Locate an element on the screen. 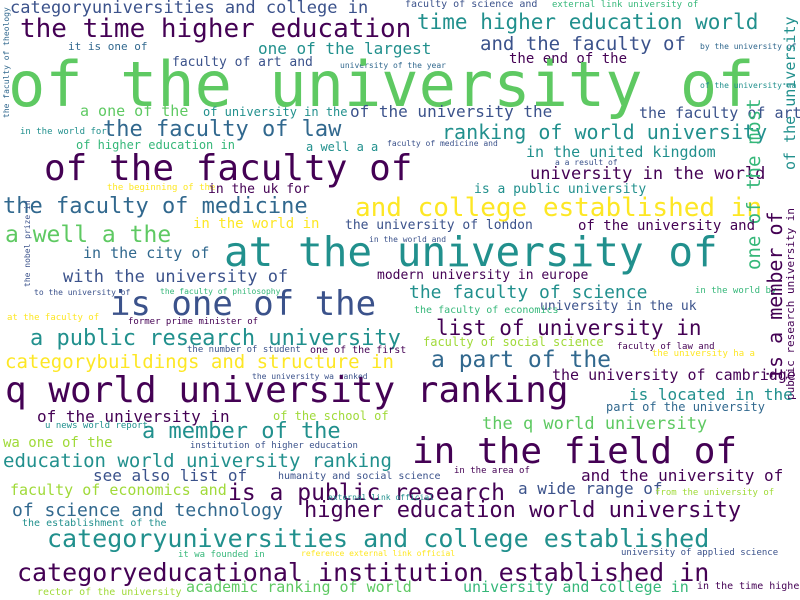 This screenshot has height=600, width=800. word-phrase: the faculty of philosophy is located at coordinates (220, 291).